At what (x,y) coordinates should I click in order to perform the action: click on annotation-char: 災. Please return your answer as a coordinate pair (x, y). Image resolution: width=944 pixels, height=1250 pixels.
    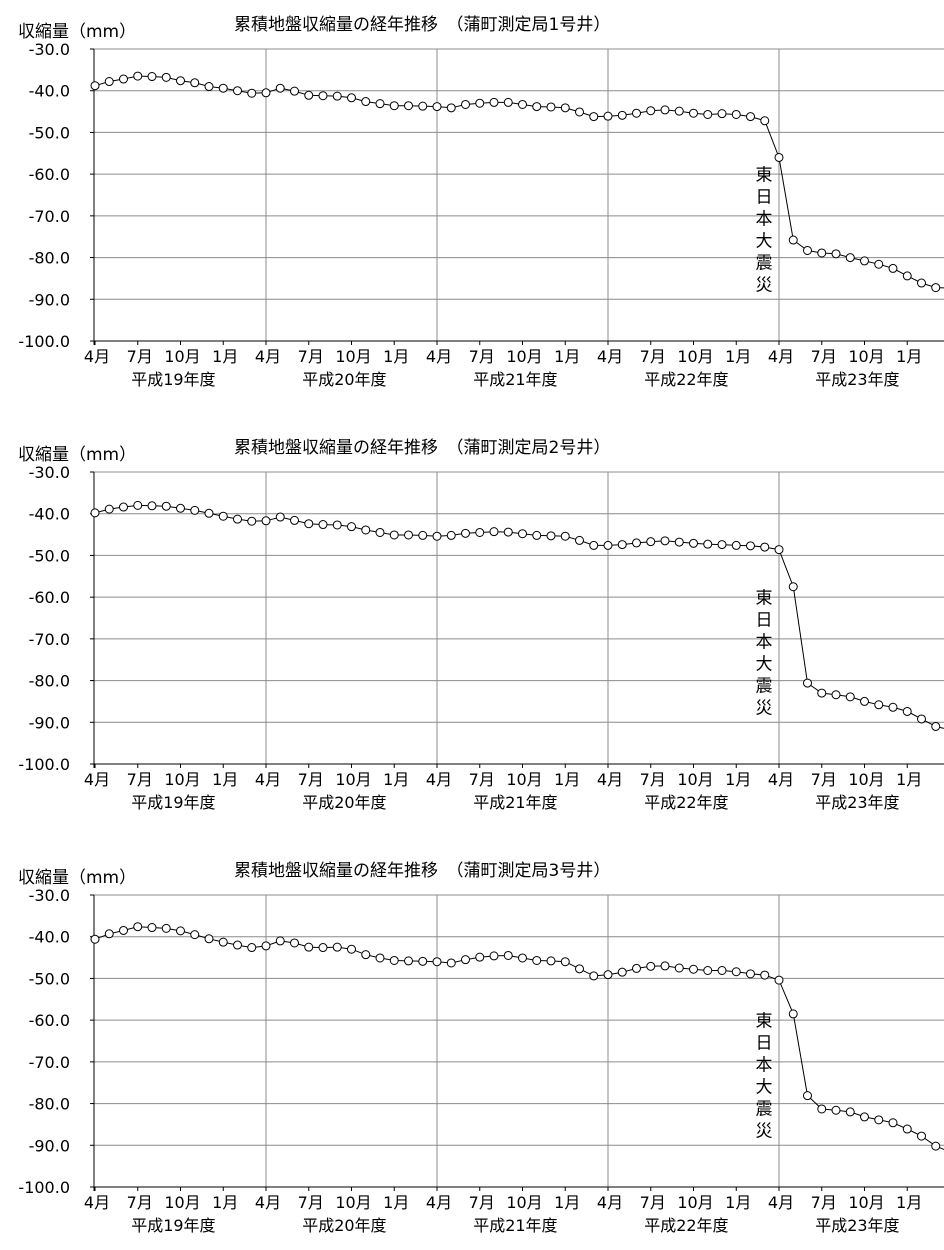
    Looking at the image, I should click on (764, 1131).